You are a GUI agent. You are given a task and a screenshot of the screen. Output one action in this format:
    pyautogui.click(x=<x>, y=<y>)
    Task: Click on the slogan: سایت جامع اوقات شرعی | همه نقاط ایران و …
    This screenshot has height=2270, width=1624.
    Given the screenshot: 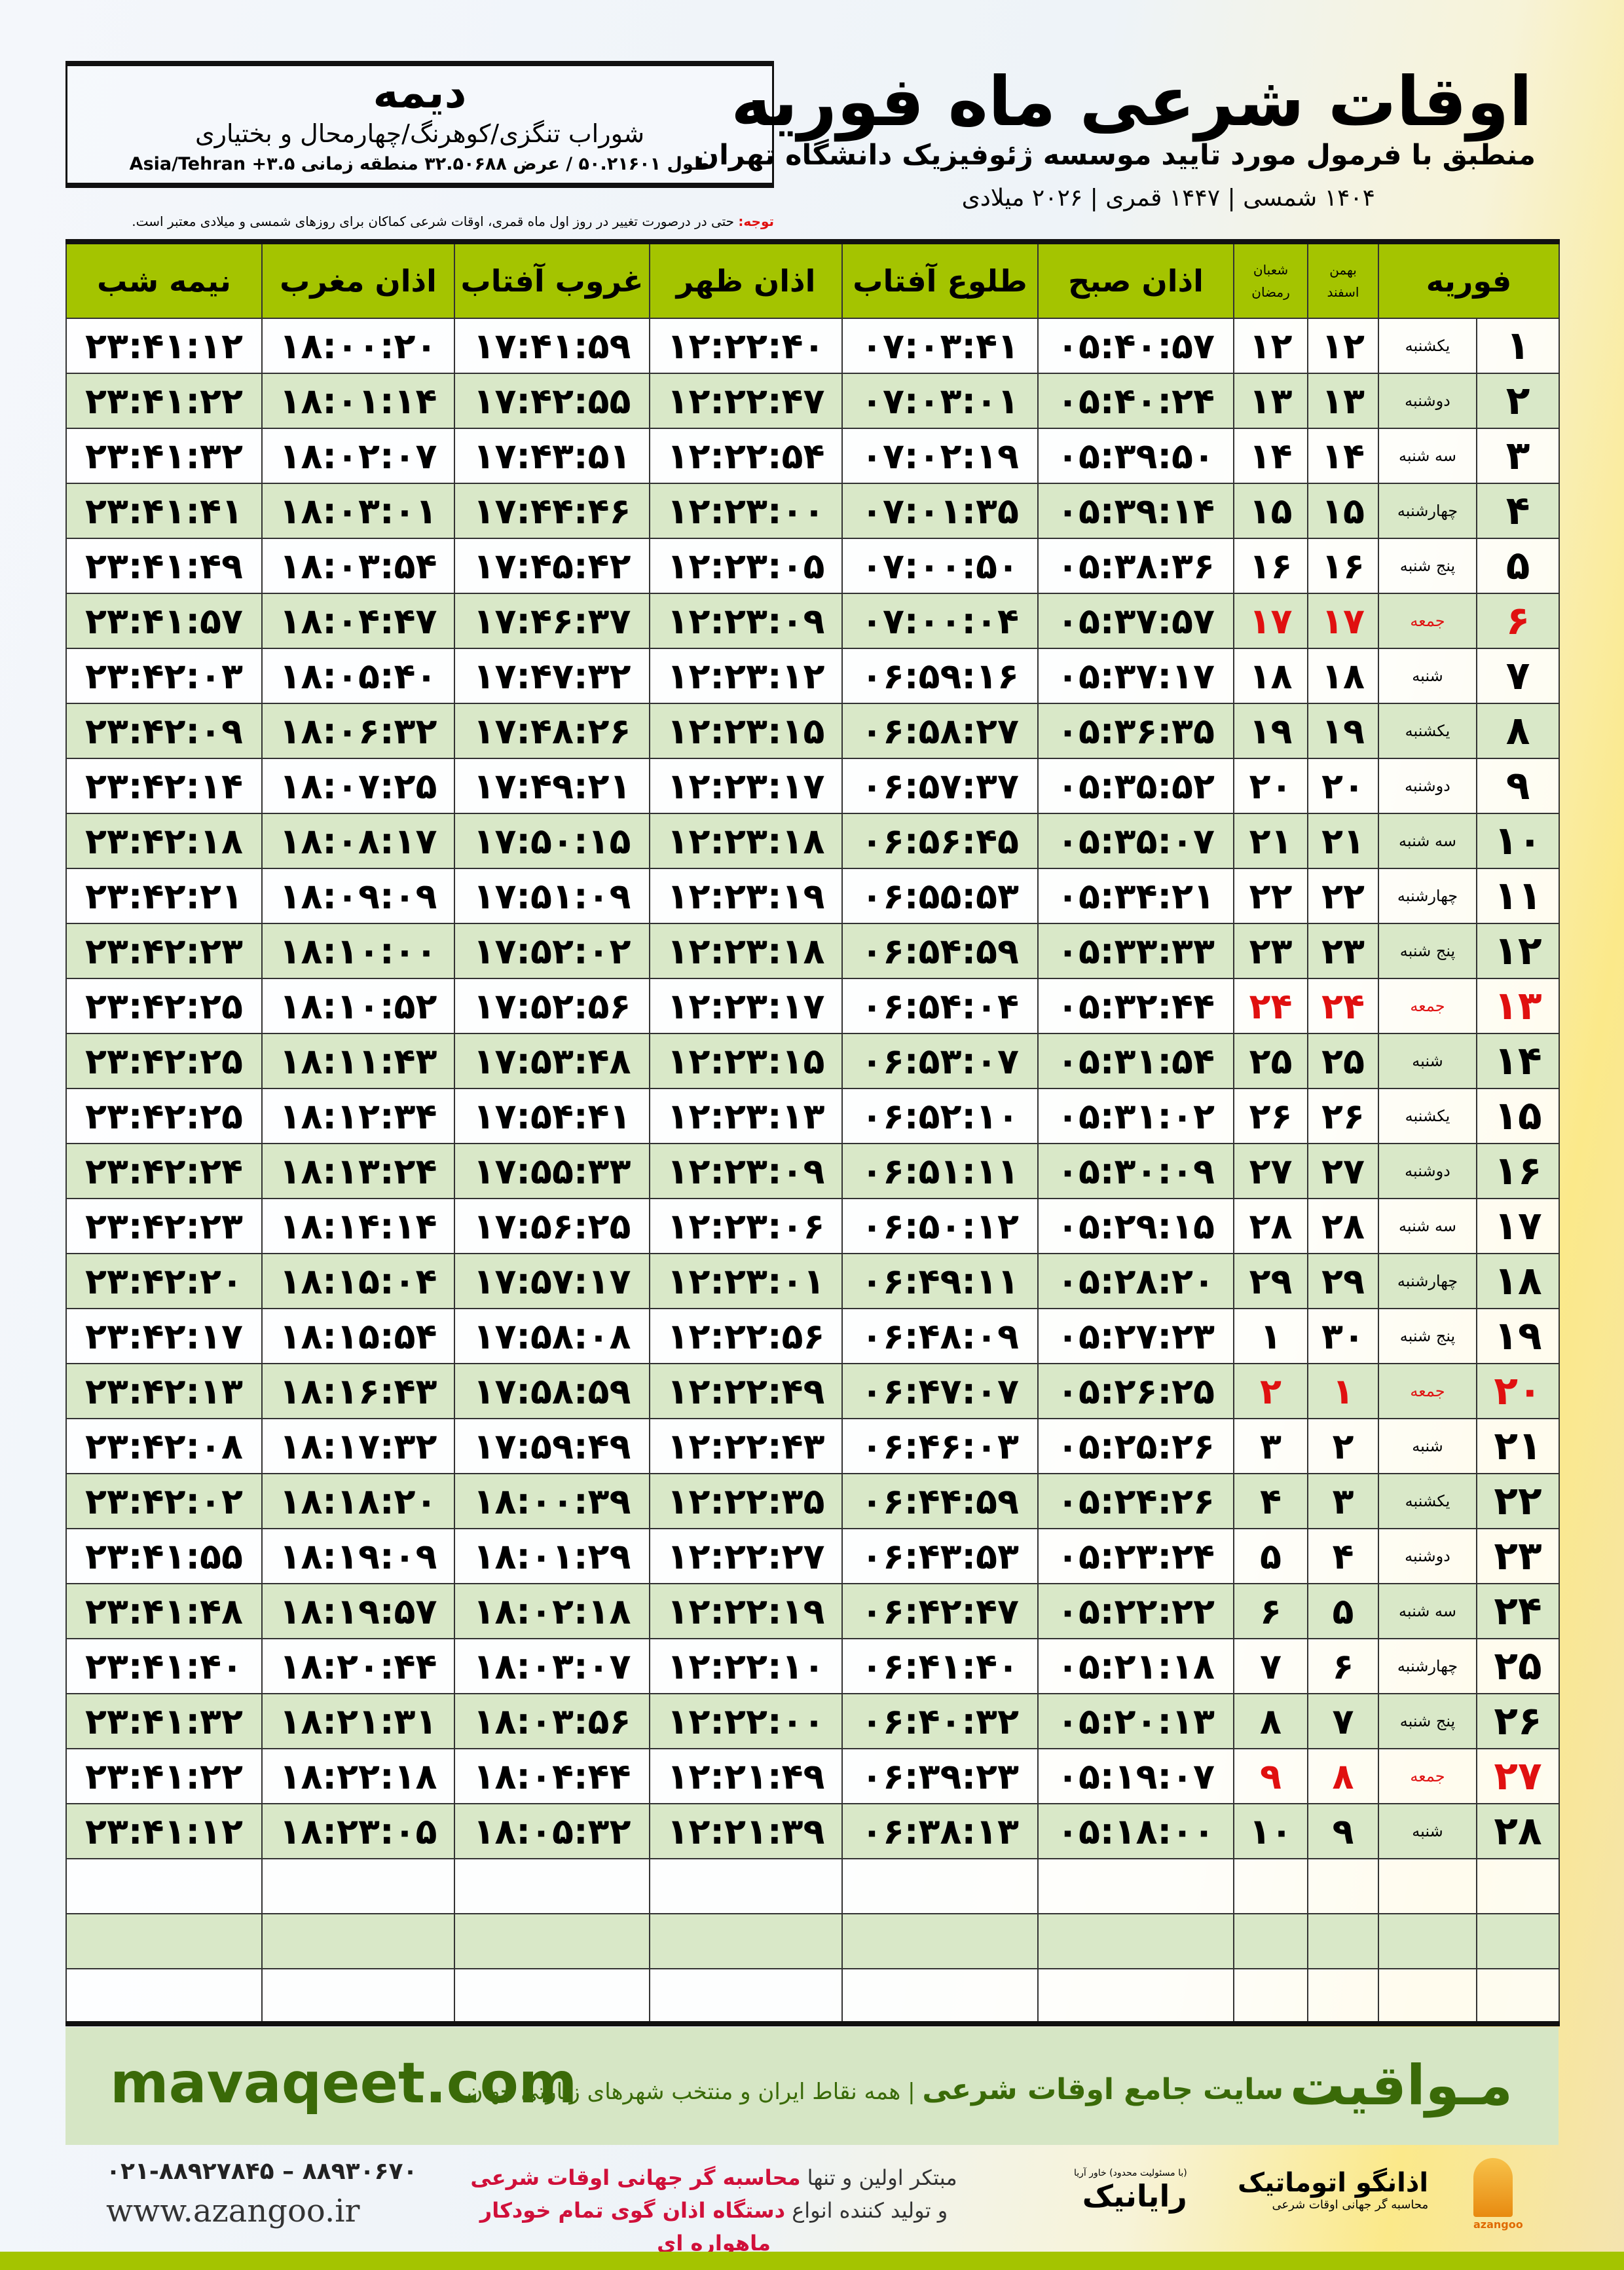 What is the action you would take?
    pyautogui.click(x=874, y=2089)
    